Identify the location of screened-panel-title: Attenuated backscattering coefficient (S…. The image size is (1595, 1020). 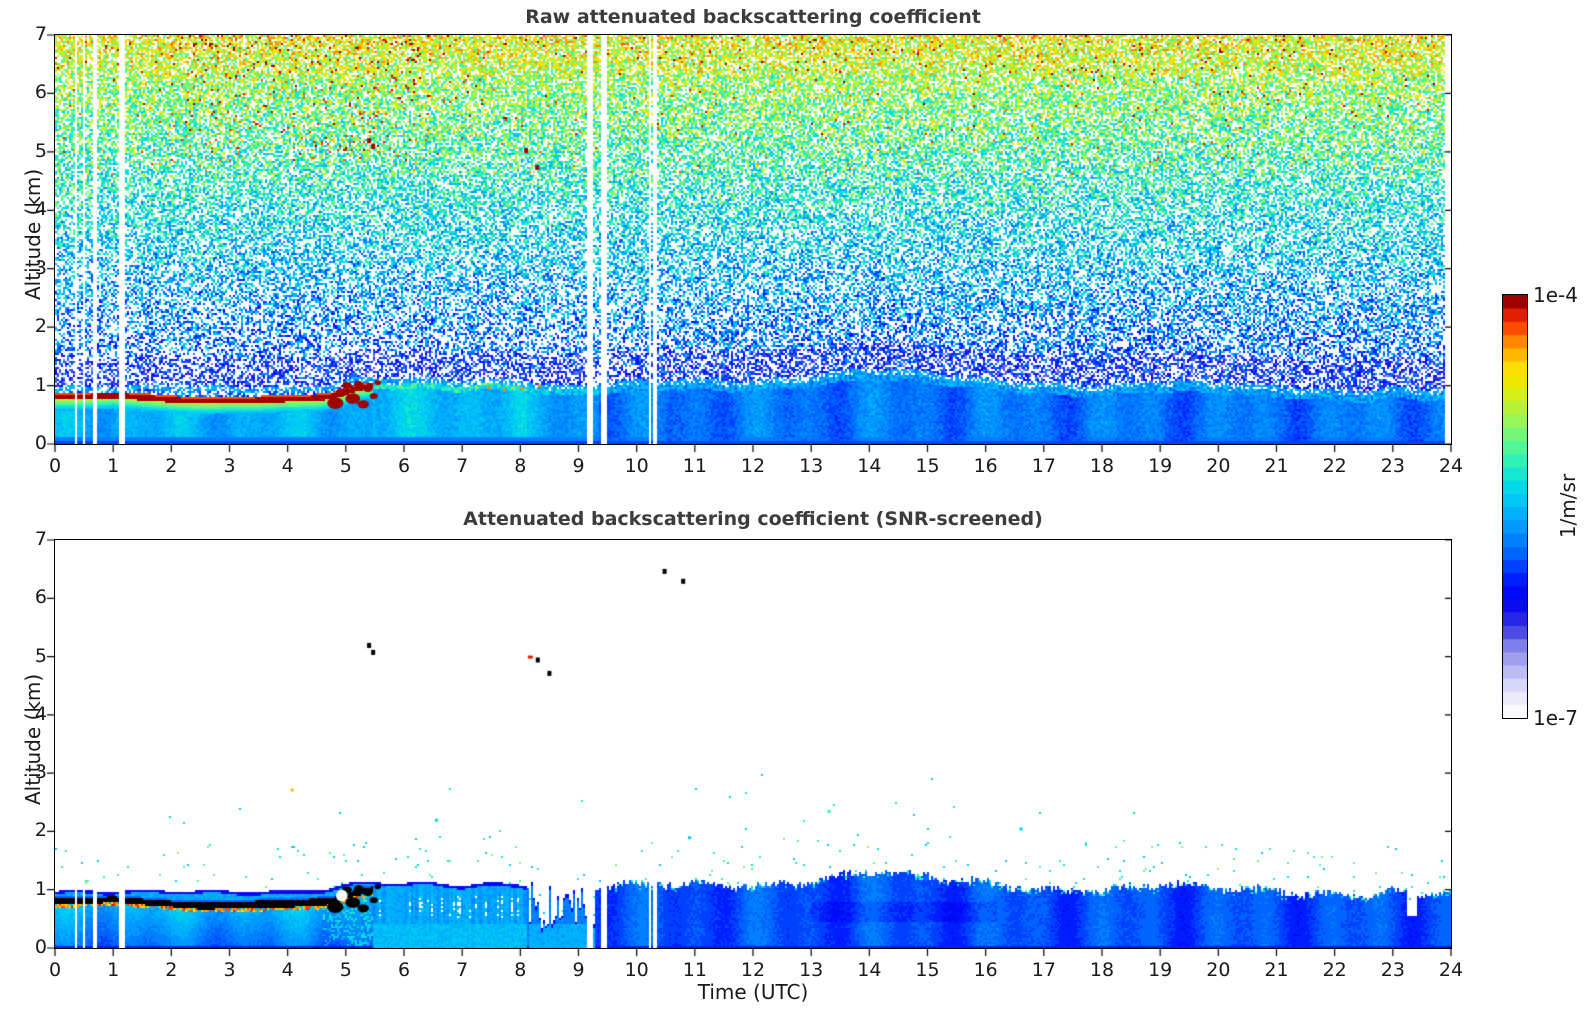
(753, 519).